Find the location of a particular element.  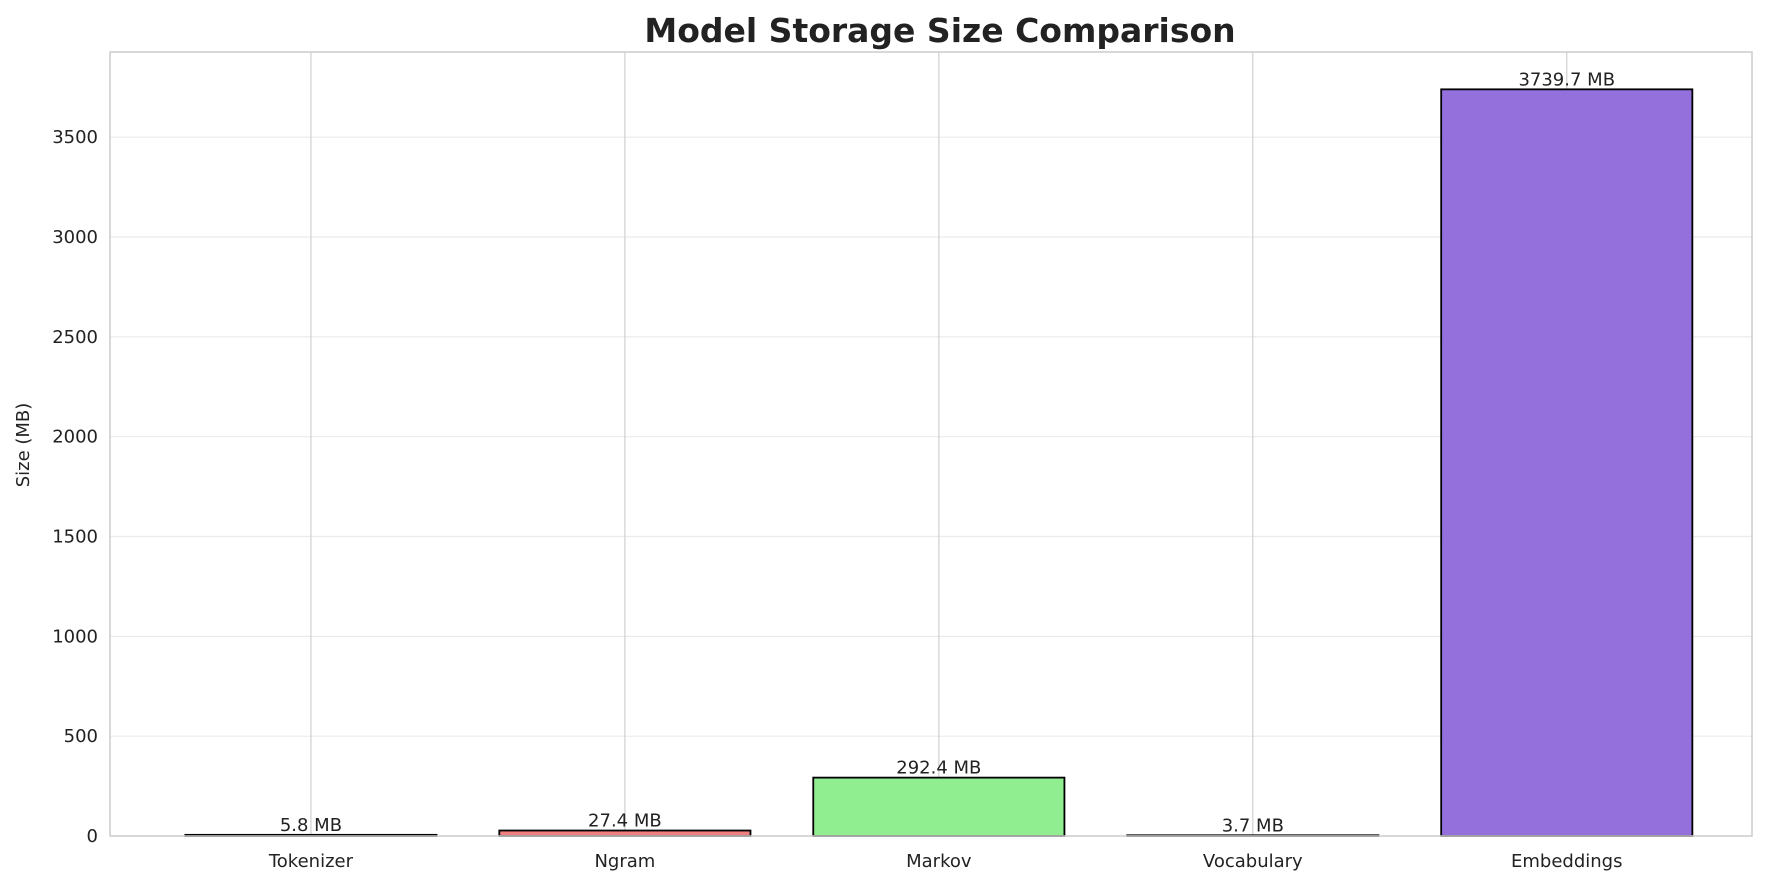

data-label: 3.7 MB is located at coordinates (1253, 825).